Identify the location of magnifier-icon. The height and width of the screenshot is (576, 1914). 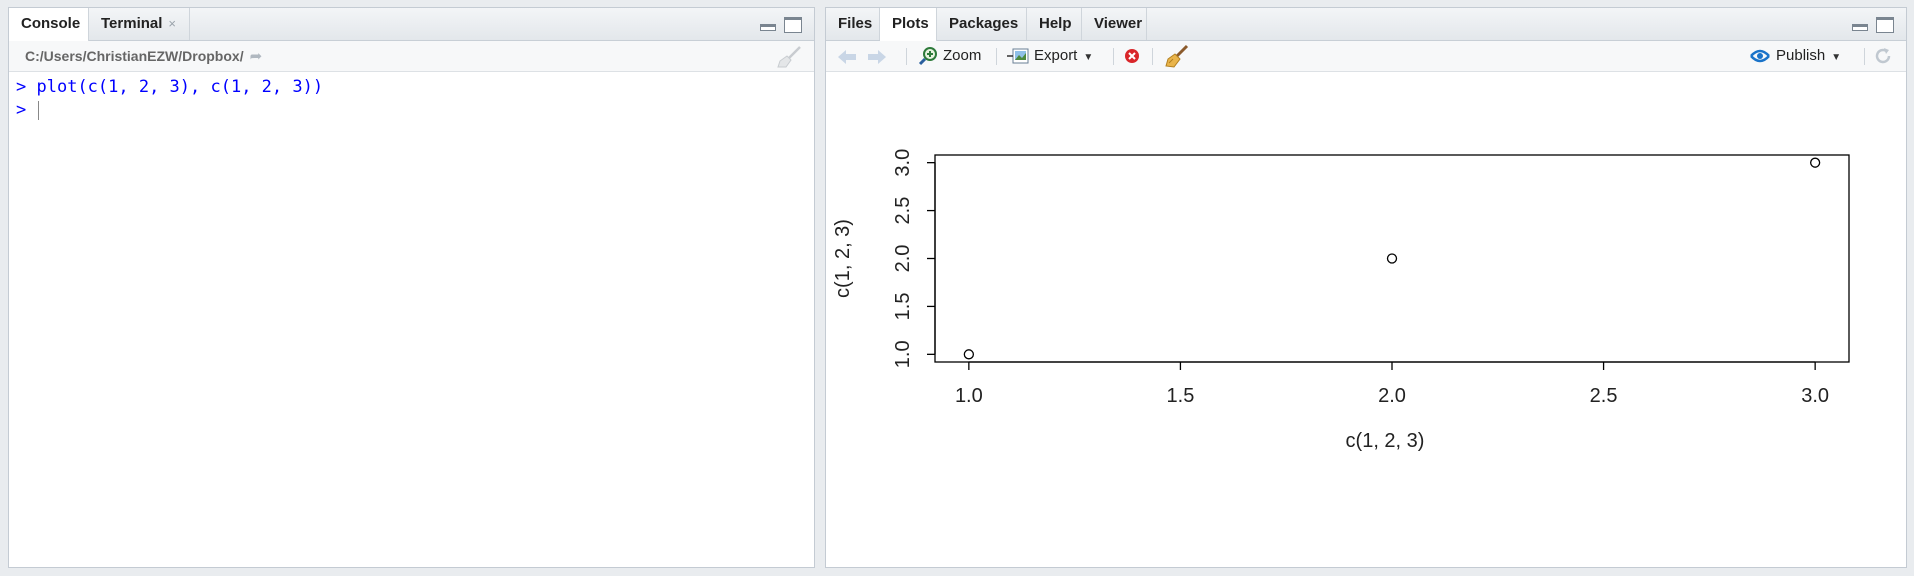
(927, 56).